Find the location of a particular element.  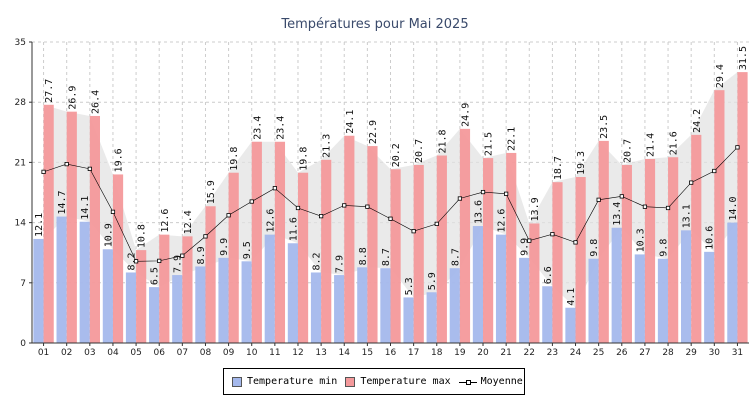

x-tick-label: 08 is located at coordinates (206, 353).